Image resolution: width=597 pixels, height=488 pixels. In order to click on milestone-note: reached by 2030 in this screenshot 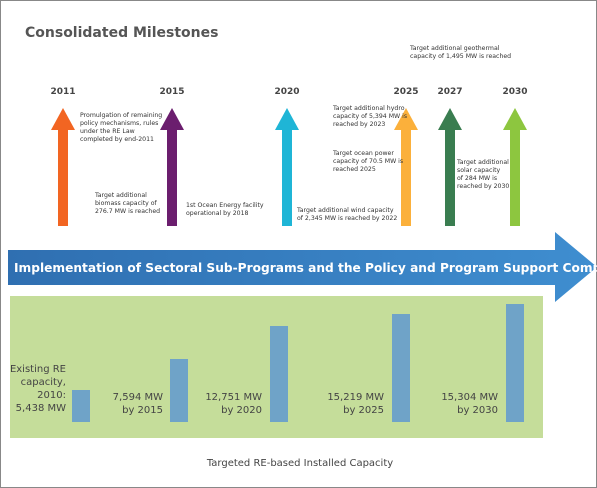, I will do `click(483, 186)`.